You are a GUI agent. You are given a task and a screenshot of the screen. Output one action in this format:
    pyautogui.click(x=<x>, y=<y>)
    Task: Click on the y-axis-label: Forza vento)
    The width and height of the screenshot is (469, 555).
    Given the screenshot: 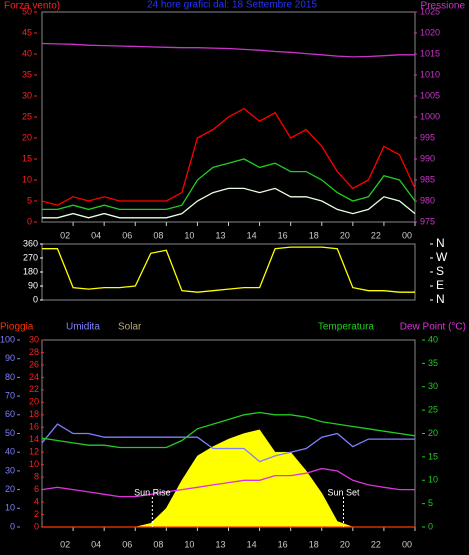 What is the action you would take?
    pyautogui.click(x=32, y=6)
    